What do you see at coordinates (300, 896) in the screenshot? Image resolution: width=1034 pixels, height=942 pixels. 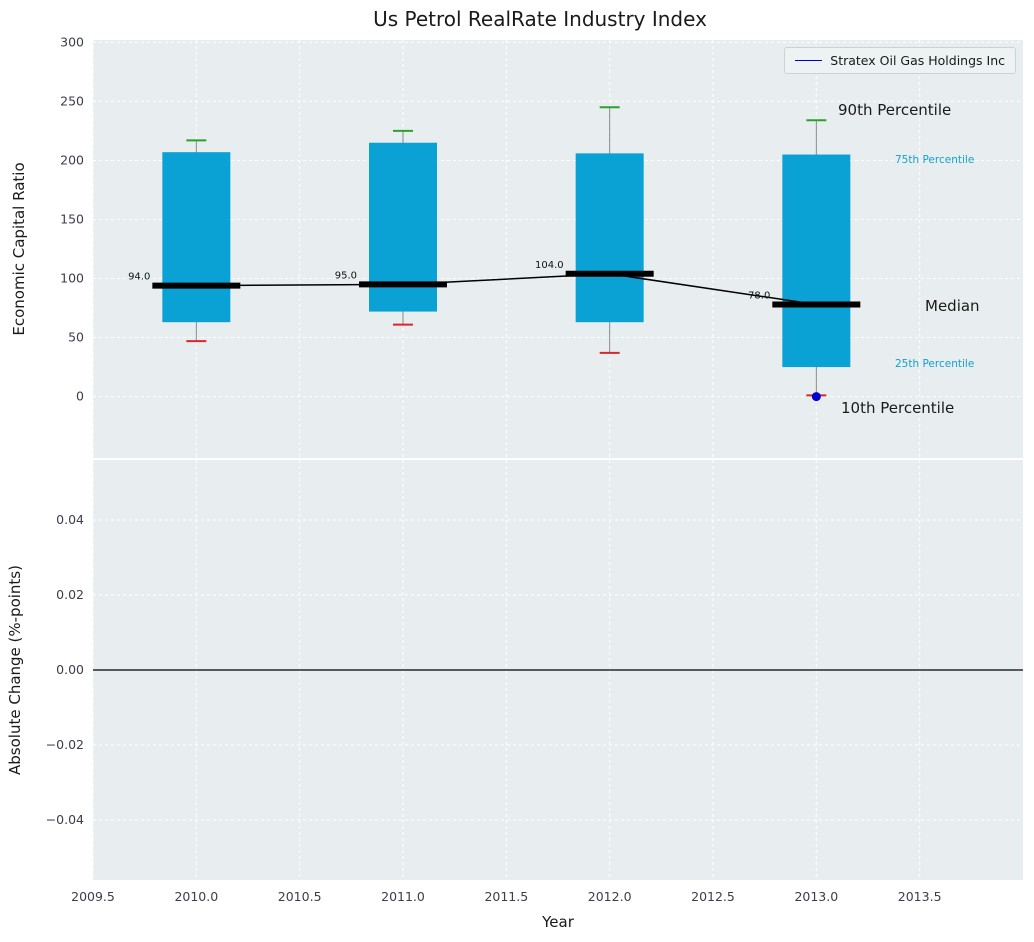 I see `x-tick-label: 2010.5` at bounding box center [300, 896].